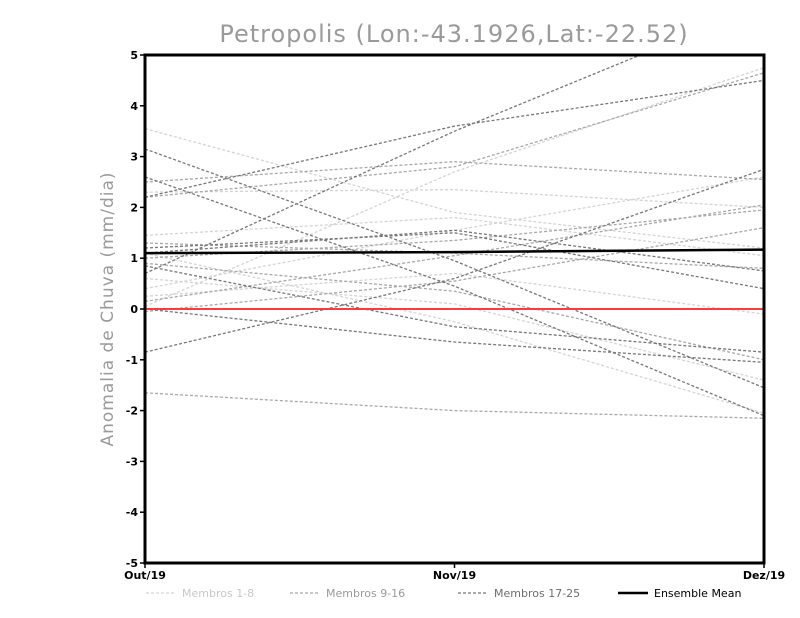  Describe the element at coordinates (132, 512) in the screenshot. I see `y-tick-label: -4` at that location.